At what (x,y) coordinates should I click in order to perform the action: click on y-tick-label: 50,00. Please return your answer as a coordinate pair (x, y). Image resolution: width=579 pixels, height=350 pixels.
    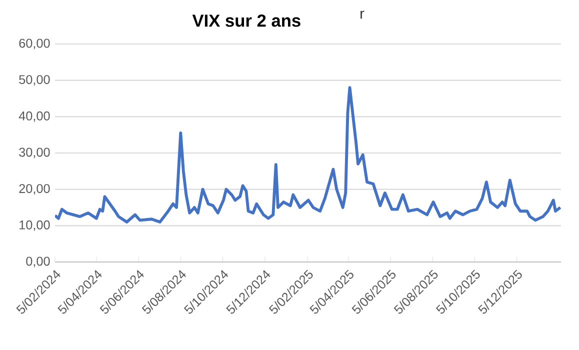
    Looking at the image, I should click on (34, 80).